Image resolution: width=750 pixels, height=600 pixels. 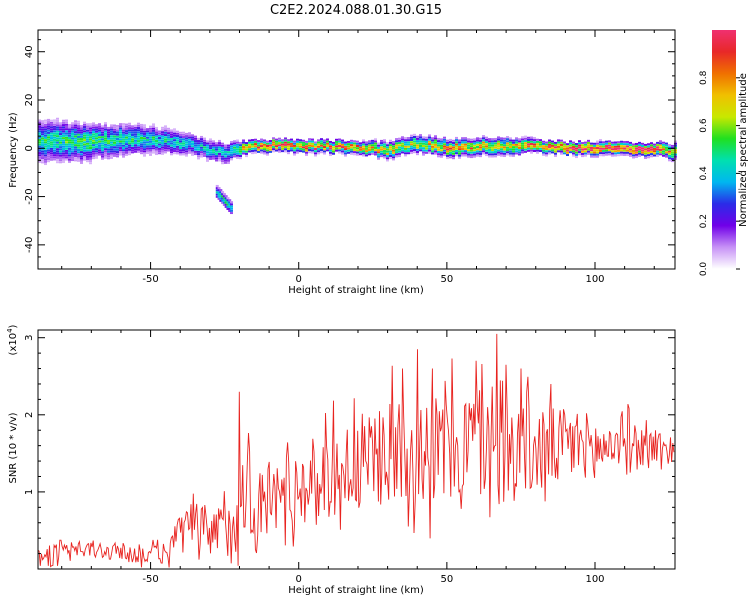 What do you see at coordinates (299, 279) in the screenshot?
I see `x-tick-label: 0` at bounding box center [299, 279].